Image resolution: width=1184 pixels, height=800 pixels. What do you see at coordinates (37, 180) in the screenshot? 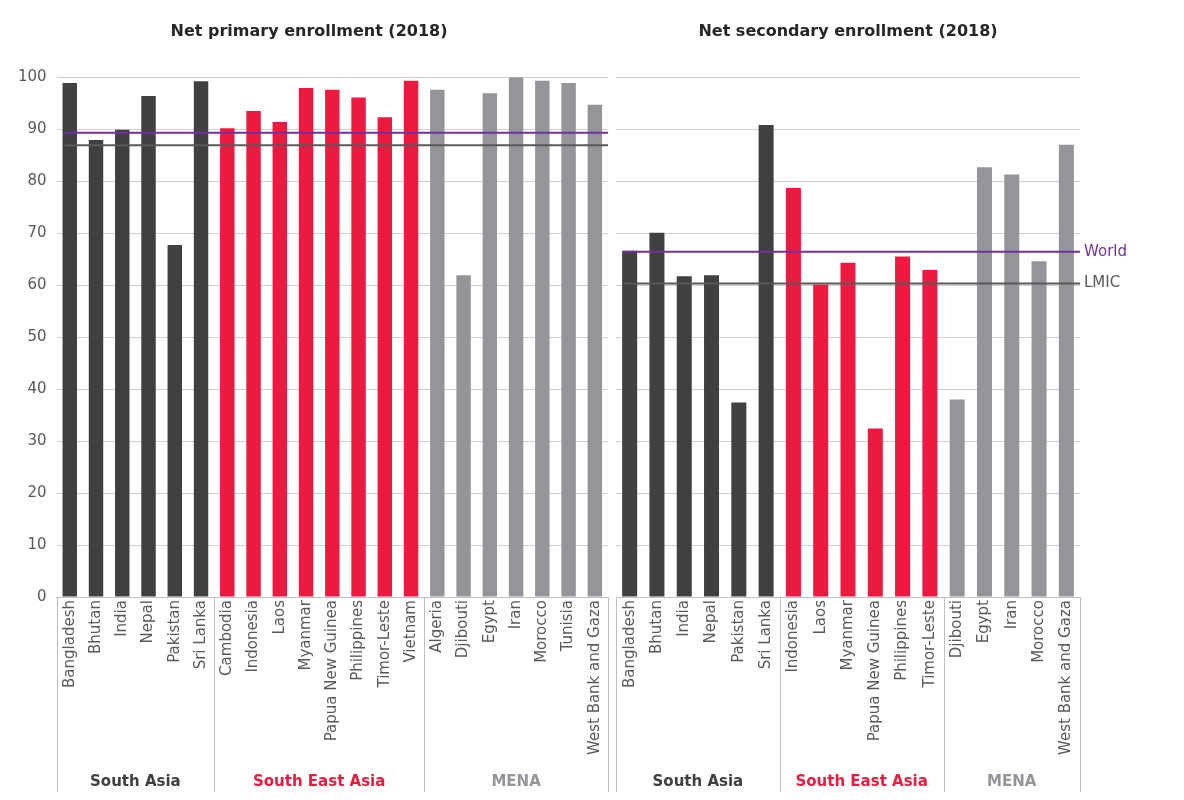
I see `y-tick-label: 80` at bounding box center [37, 180].